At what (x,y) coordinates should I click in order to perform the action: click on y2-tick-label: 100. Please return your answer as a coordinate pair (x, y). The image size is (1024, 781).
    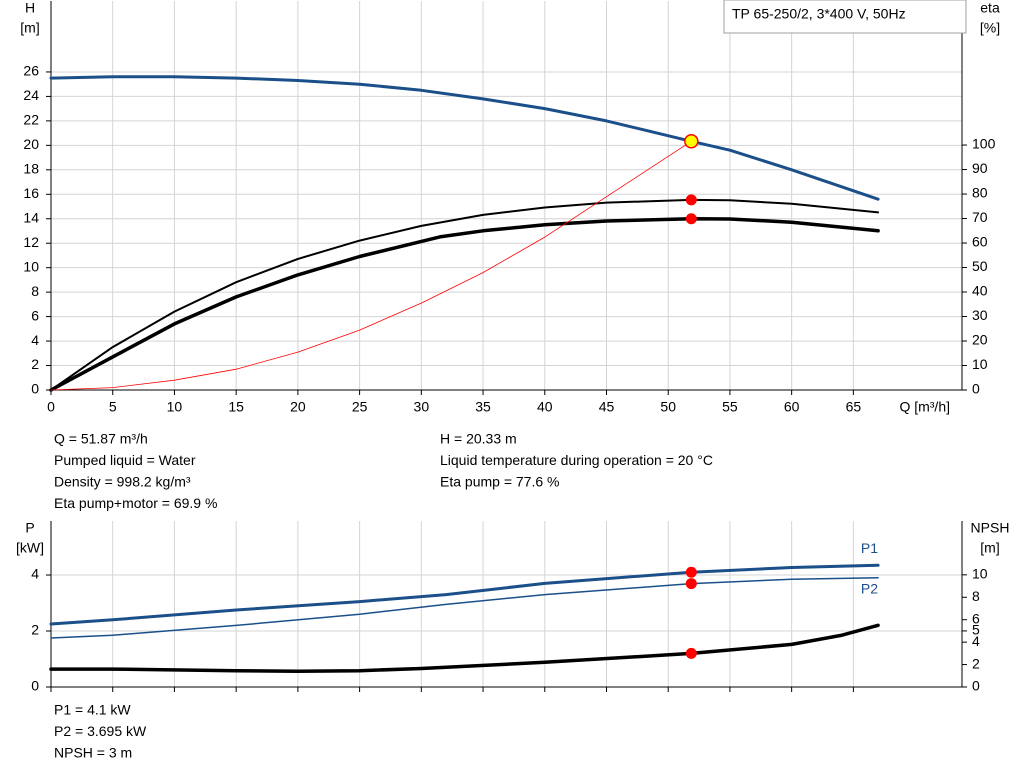
    Looking at the image, I should click on (984, 144).